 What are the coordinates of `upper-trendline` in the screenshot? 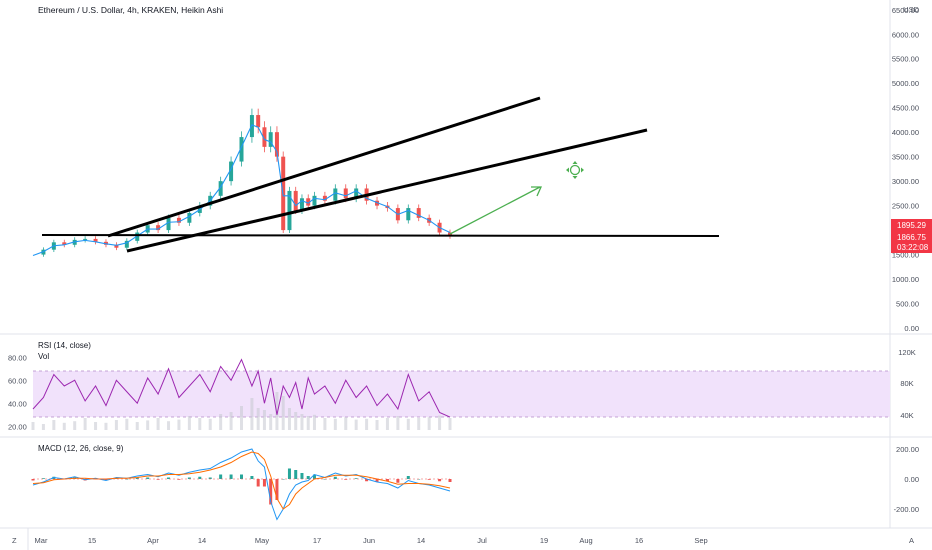 It's located at (324, 167).